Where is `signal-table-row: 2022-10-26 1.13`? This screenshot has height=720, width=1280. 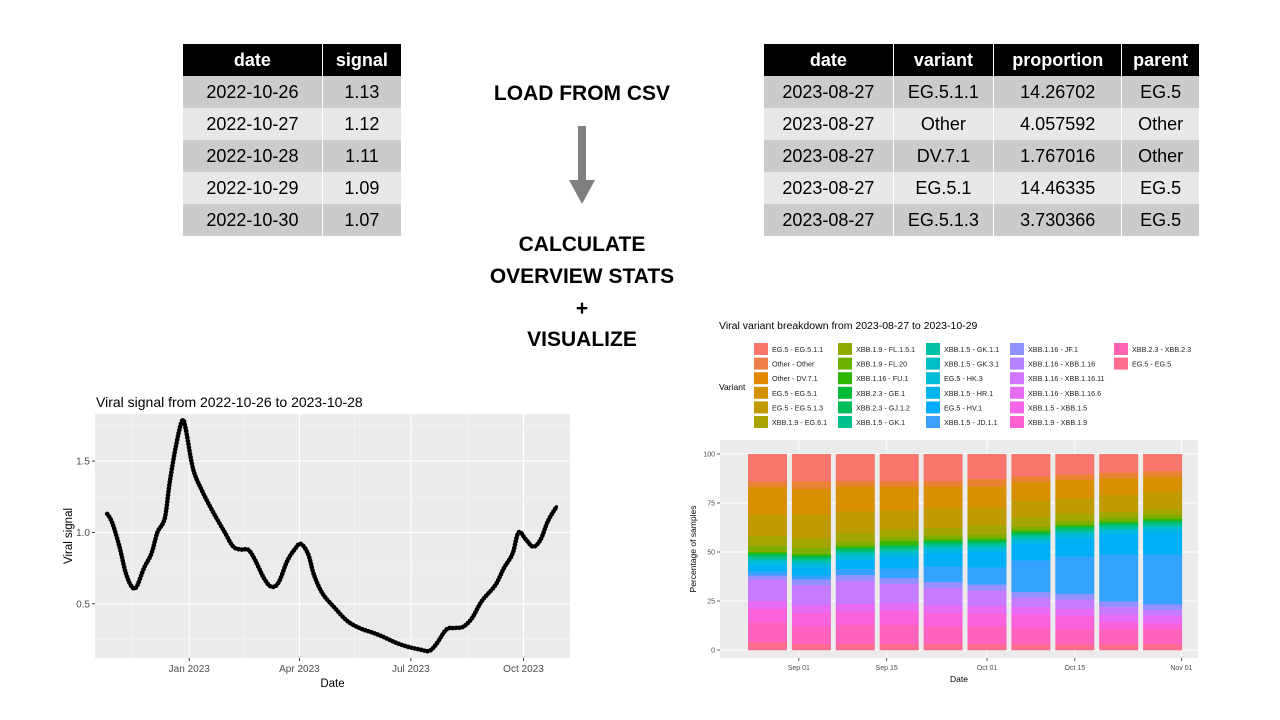 signal-table-row: 2022-10-26 1.13 is located at coordinates (292, 92).